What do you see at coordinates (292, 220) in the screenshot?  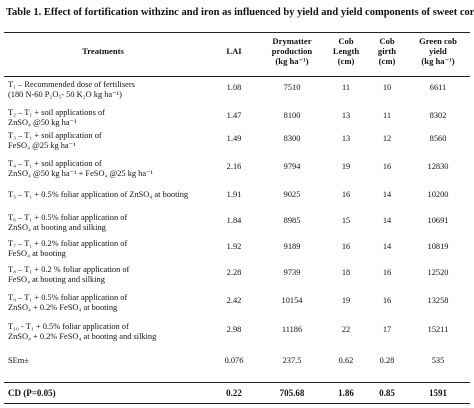 I see `cell-drymatter: 8985` at bounding box center [292, 220].